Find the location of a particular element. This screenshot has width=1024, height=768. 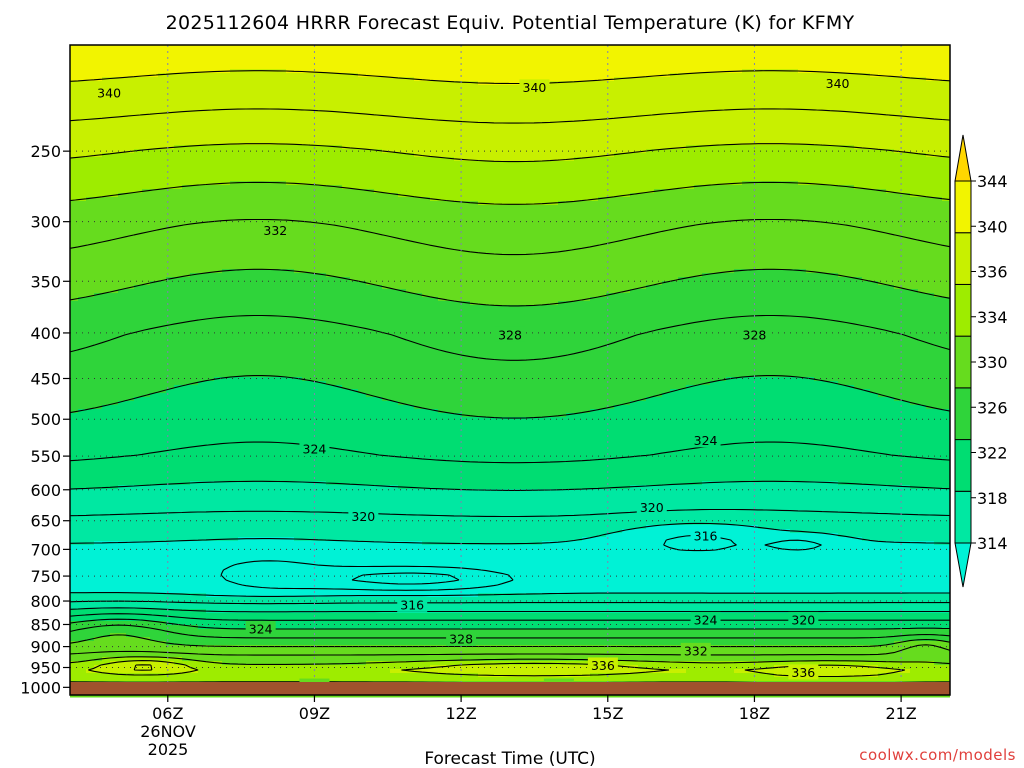

colorbar-label: 322 is located at coordinates (992, 453).